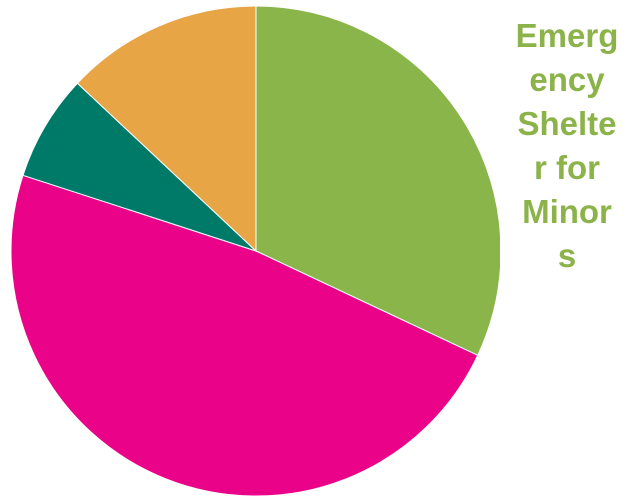 The height and width of the screenshot is (496, 636). I want to click on chart-title-line-1: Emerg, so click(567, 35).